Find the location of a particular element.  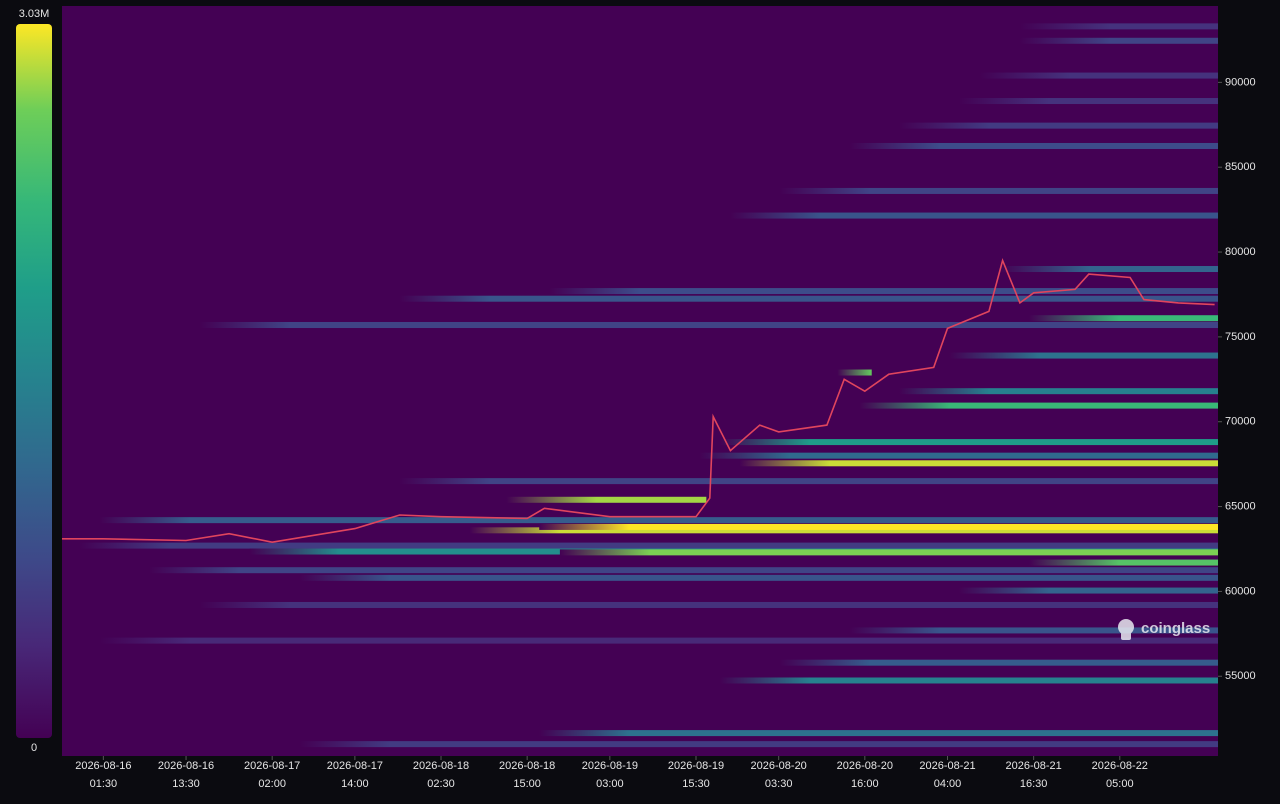

colorbar is located at coordinates (34, 381).